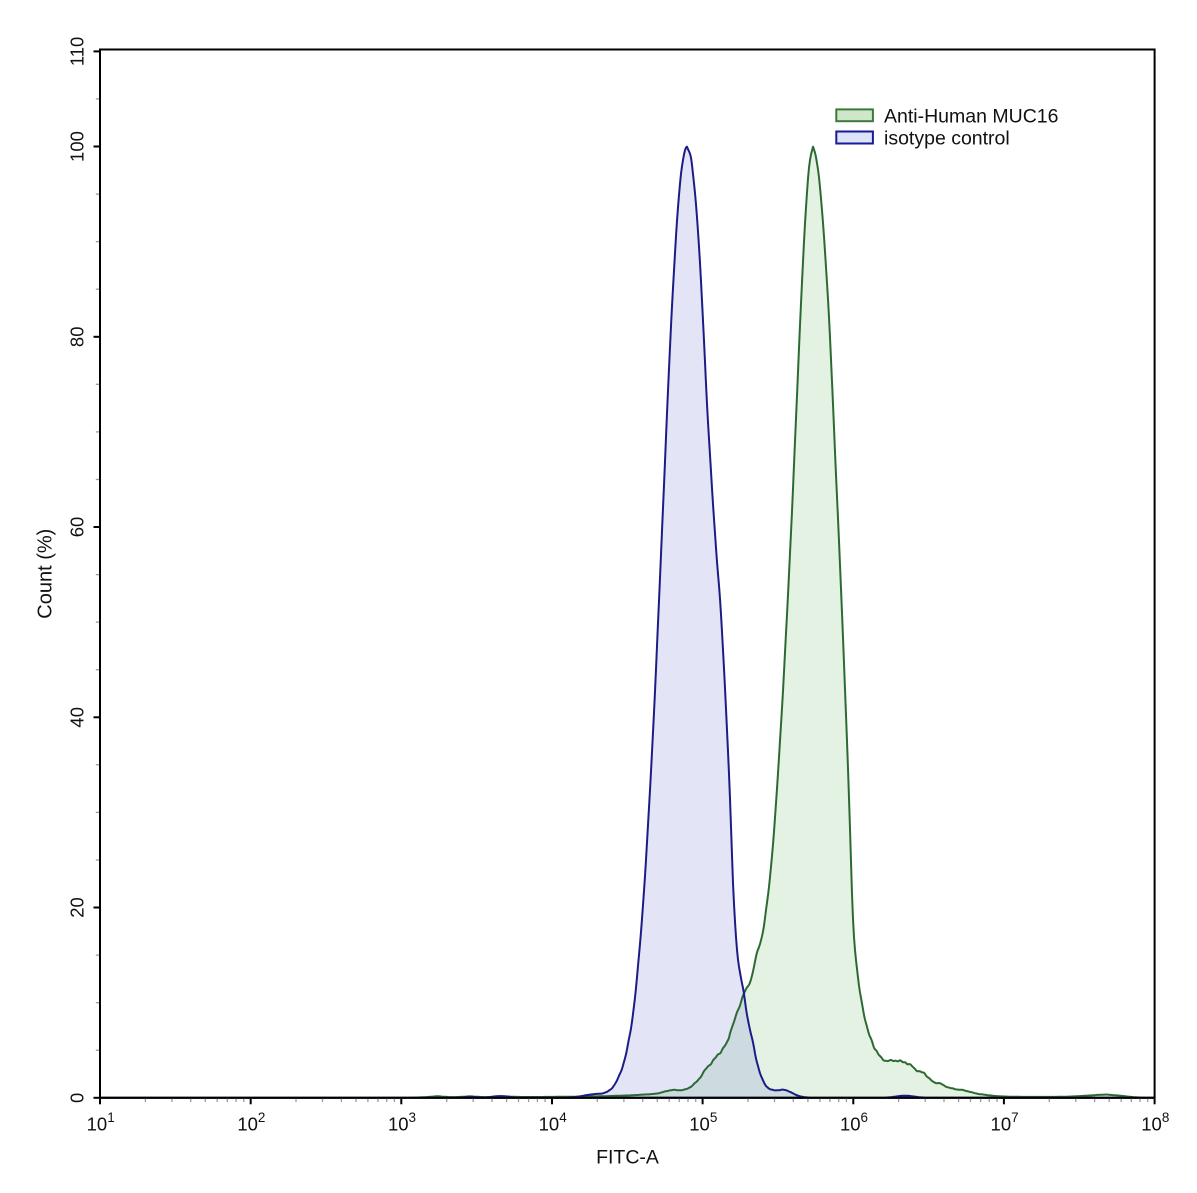 The width and height of the screenshot is (1197, 1193). I want to click on svg-text: 80, so click(77, 337).